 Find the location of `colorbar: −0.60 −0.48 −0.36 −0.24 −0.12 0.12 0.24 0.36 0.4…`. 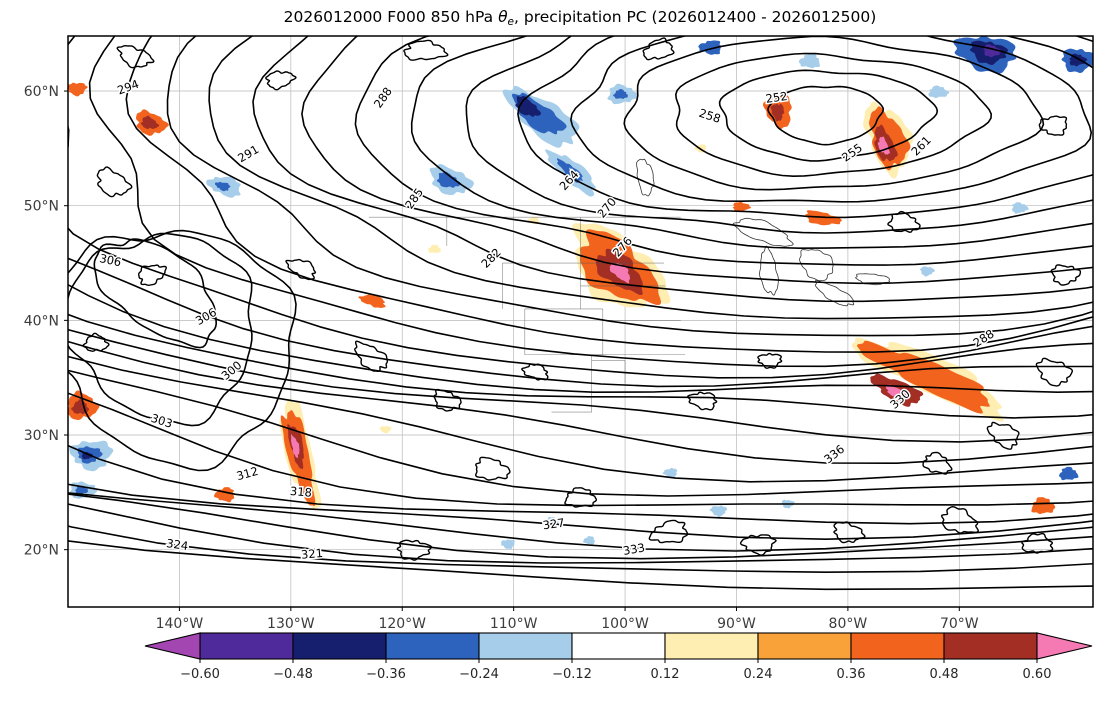

colorbar: −0.60 −0.48 −0.36 −0.24 −0.12 0.12 0.24 0.36 0.4… is located at coordinates (618, 657).